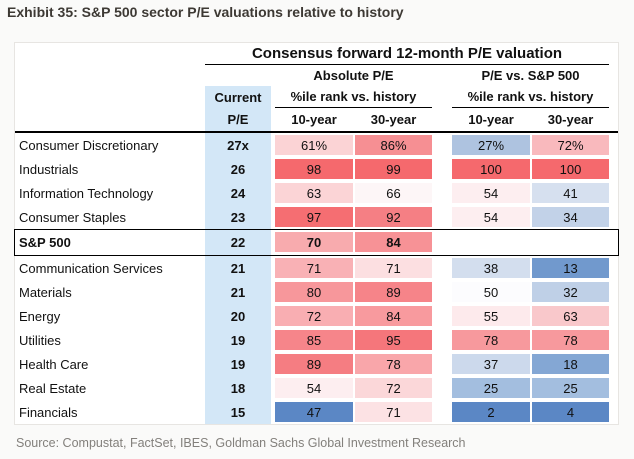 The width and height of the screenshot is (634, 459). Describe the element at coordinates (570, 217) in the screenshot. I see `rel-30yr-percentile-cell: 34` at that location.